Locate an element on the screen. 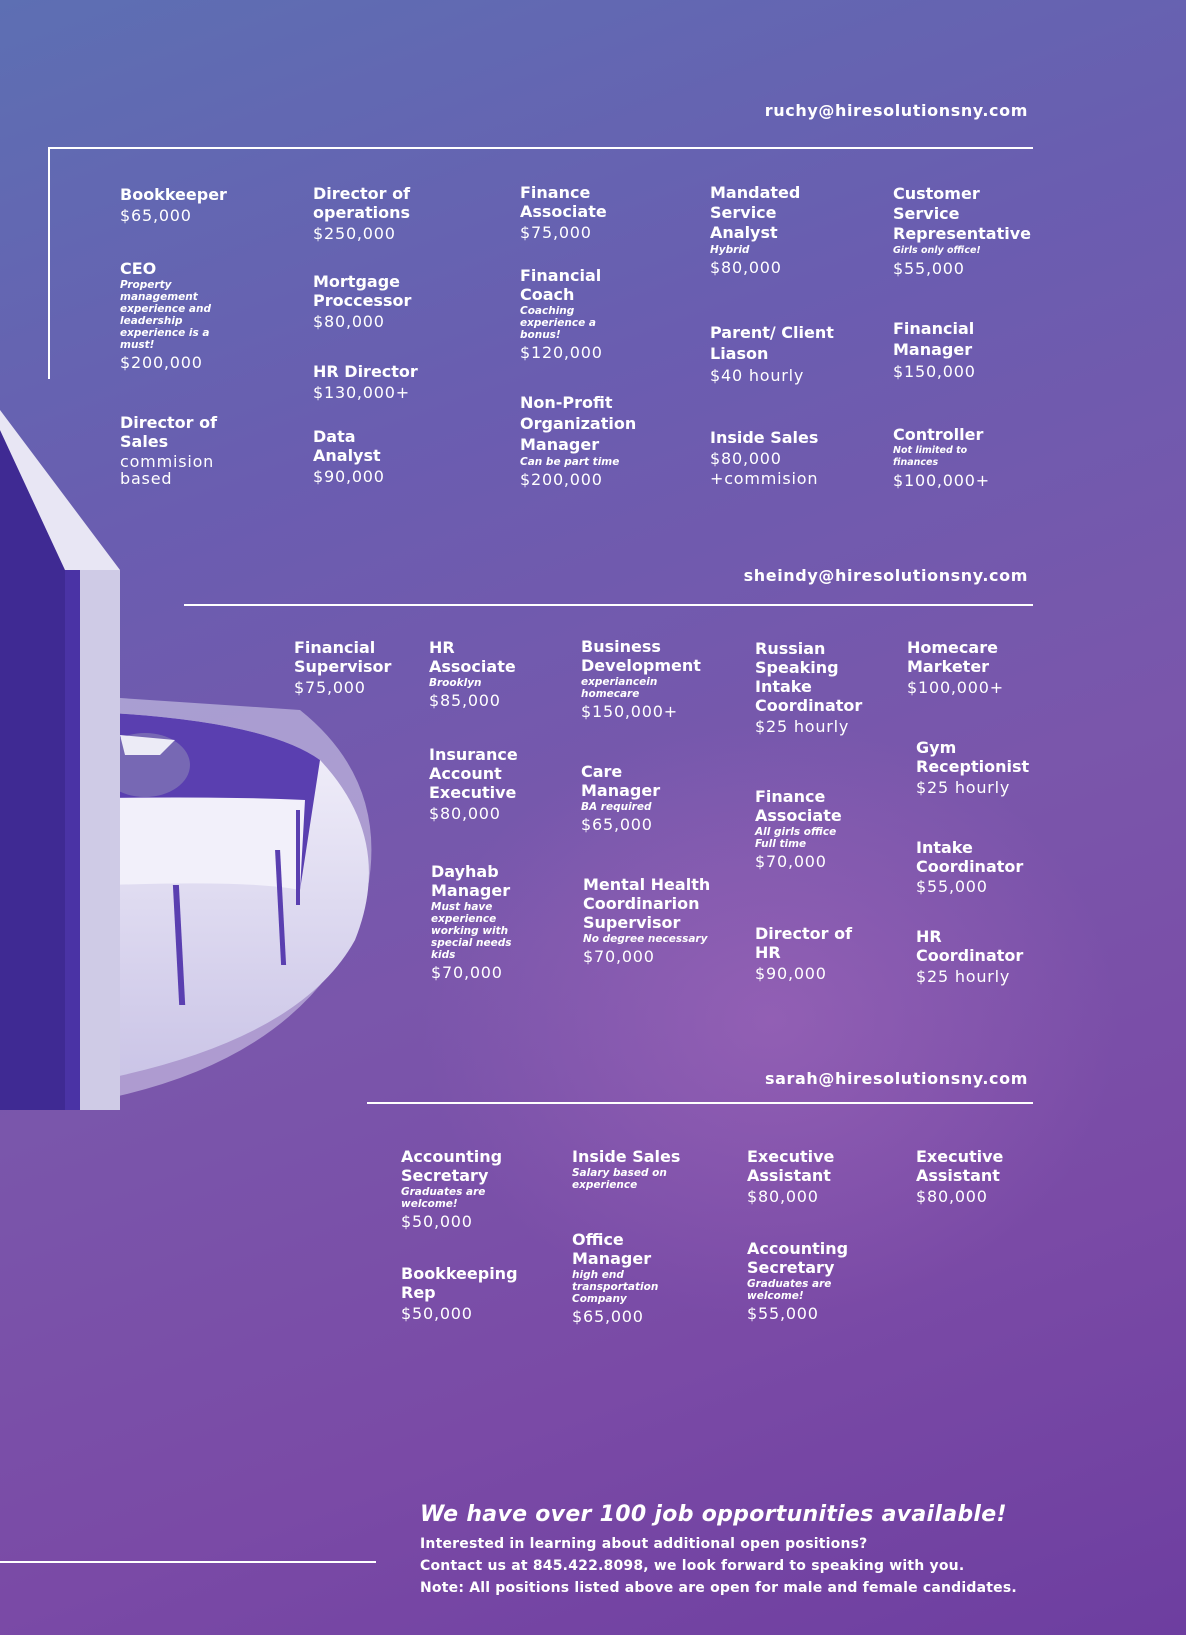  job-listing: Homecare Marketer $100,000+ is located at coordinates (957, 668).